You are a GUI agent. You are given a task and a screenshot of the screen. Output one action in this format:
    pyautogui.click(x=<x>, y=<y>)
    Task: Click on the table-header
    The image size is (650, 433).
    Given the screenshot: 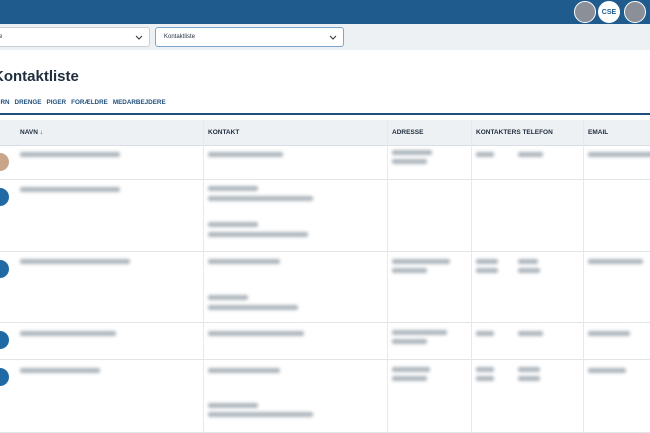 What is the action you would take?
    pyautogui.click(x=325, y=133)
    